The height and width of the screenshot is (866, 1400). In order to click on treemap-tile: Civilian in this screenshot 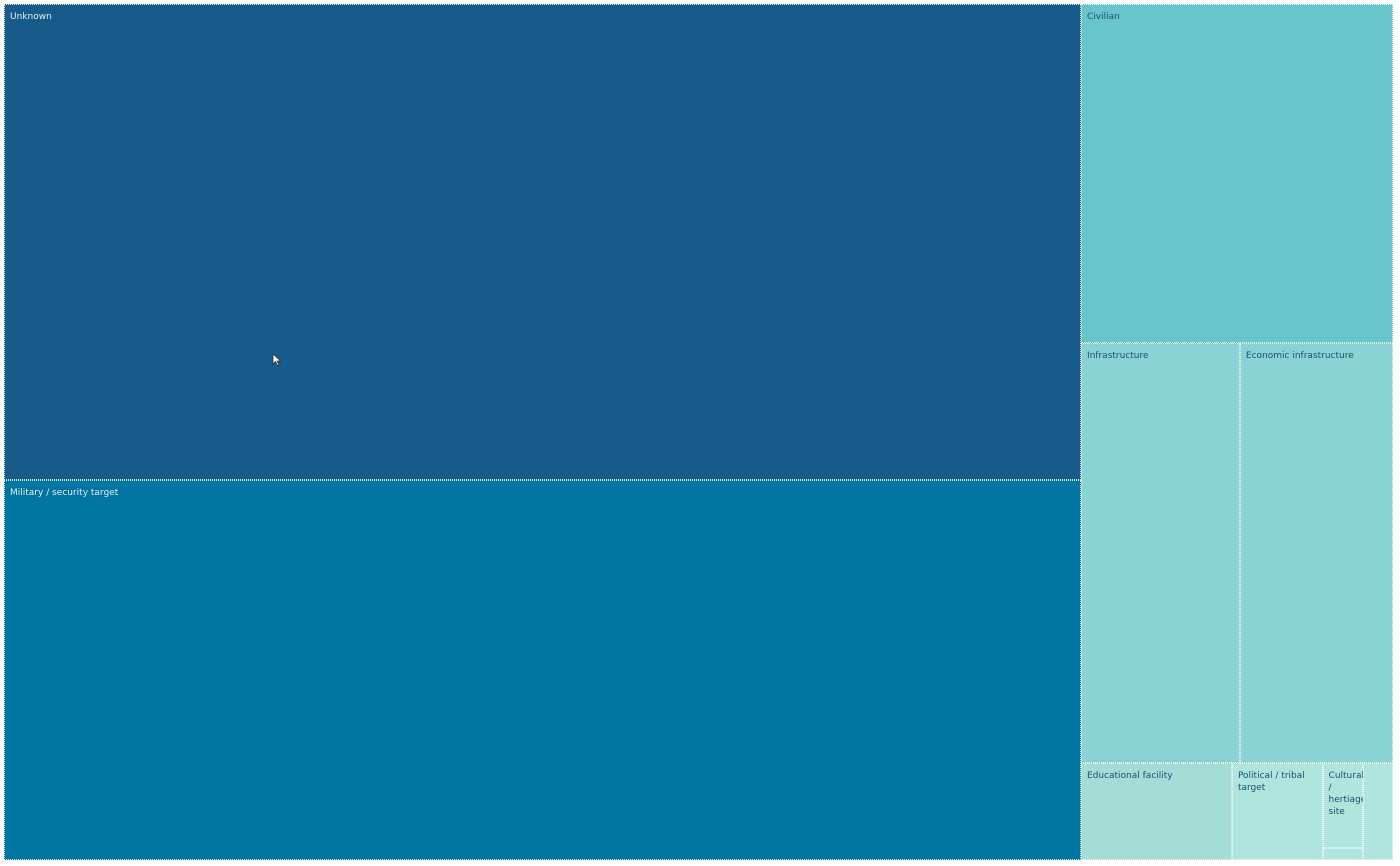, I will do `click(1236, 174)`.